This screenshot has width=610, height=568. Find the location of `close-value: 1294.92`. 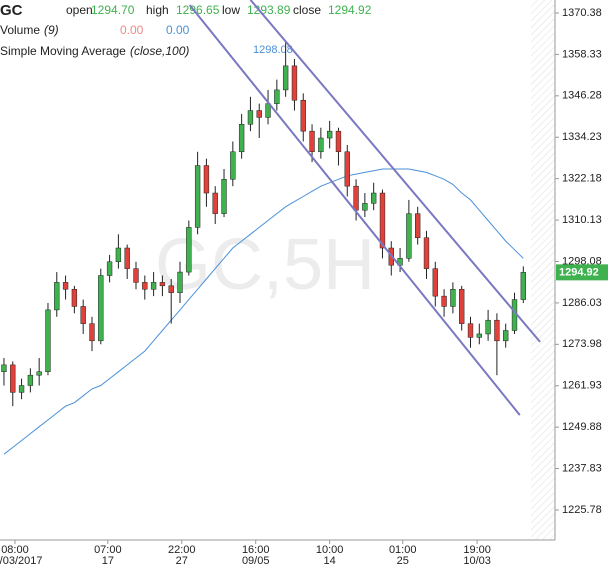

close-value: 1294.92 is located at coordinates (350, 10).